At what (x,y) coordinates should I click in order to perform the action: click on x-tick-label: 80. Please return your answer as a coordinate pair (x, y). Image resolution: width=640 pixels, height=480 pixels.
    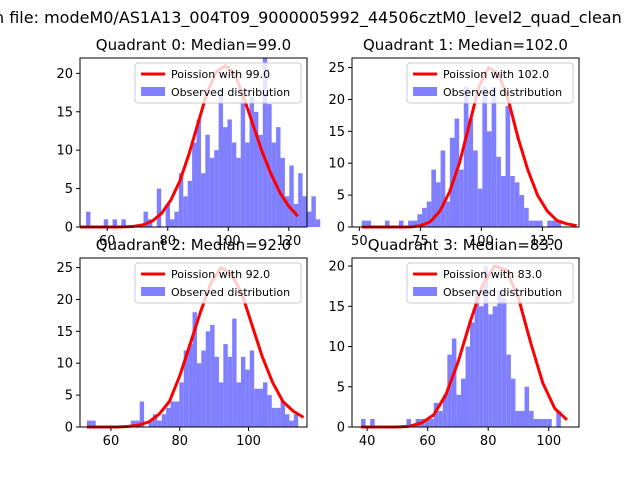
    Looking at the image, I should click on (167, 241).